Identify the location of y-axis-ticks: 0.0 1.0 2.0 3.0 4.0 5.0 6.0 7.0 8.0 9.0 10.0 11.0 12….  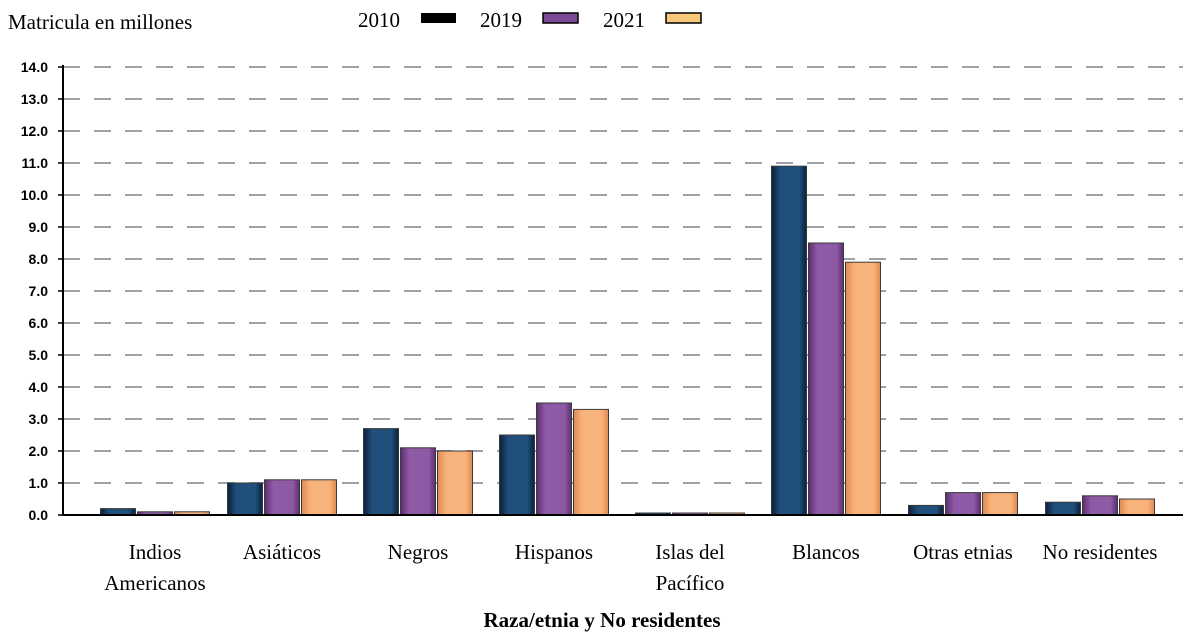
(42, 291).